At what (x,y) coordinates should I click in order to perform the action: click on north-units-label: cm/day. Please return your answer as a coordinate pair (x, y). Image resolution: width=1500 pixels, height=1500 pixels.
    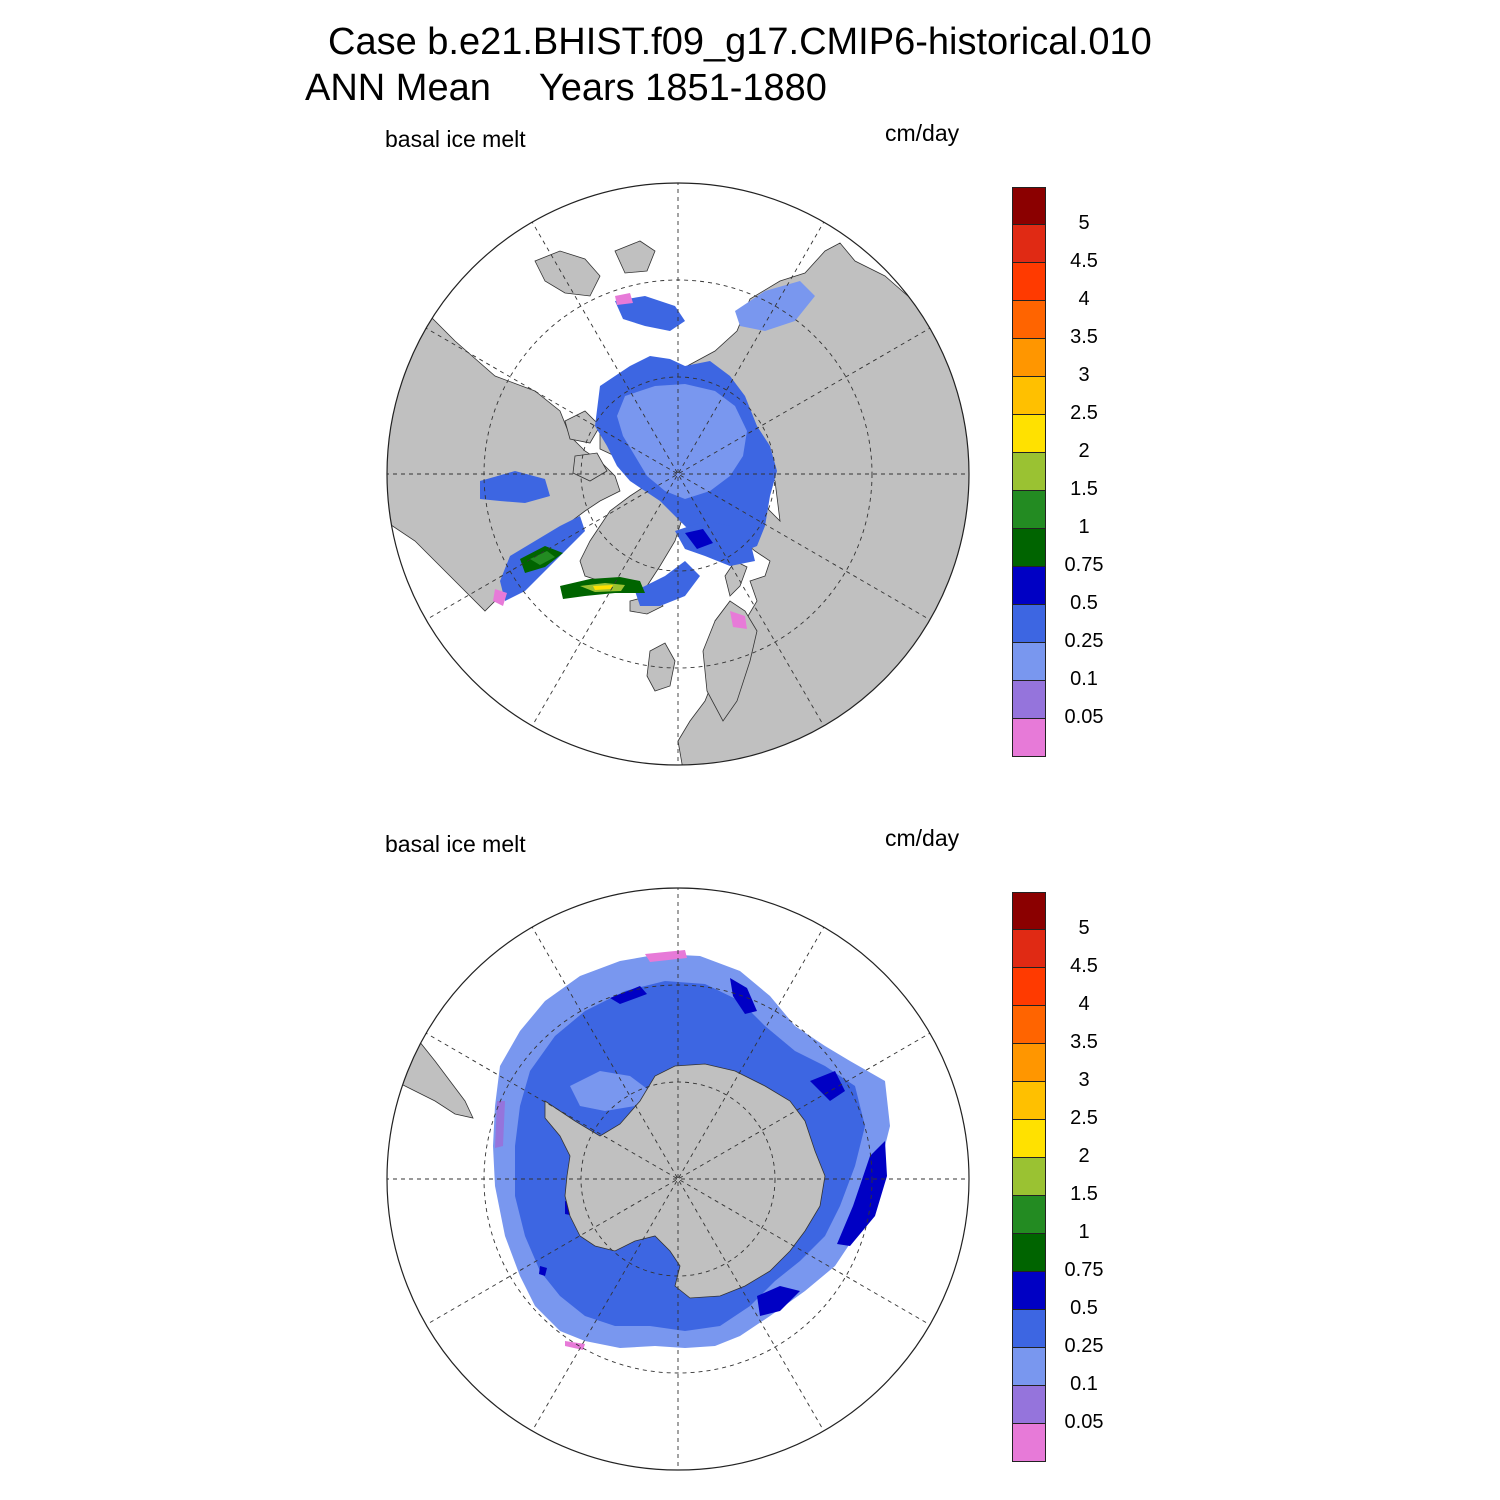
    Looking at the image, I should click on (922, 133).